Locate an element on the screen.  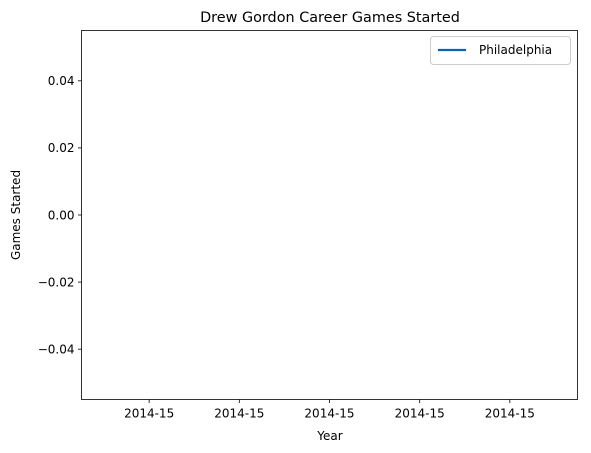
x-axis-label: Year is located at coordinates (329, 436).